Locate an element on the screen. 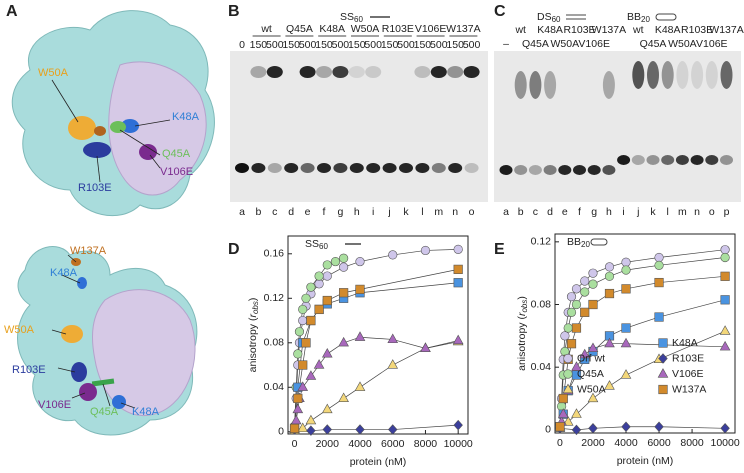 Image resolution: width=744 pixels, height=473 pixels. mutation-label: R103E is located at coordinates (29, 370).